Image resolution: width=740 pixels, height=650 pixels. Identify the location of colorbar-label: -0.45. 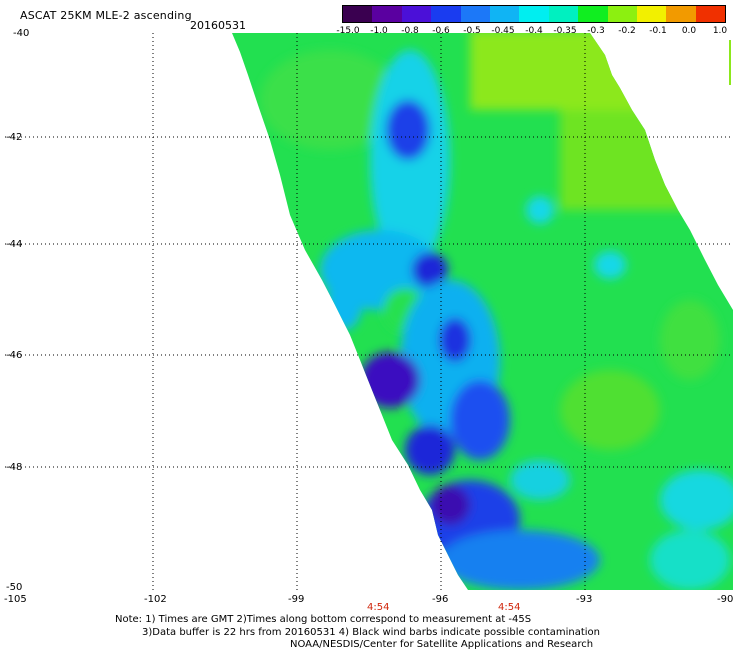
(503, 31).